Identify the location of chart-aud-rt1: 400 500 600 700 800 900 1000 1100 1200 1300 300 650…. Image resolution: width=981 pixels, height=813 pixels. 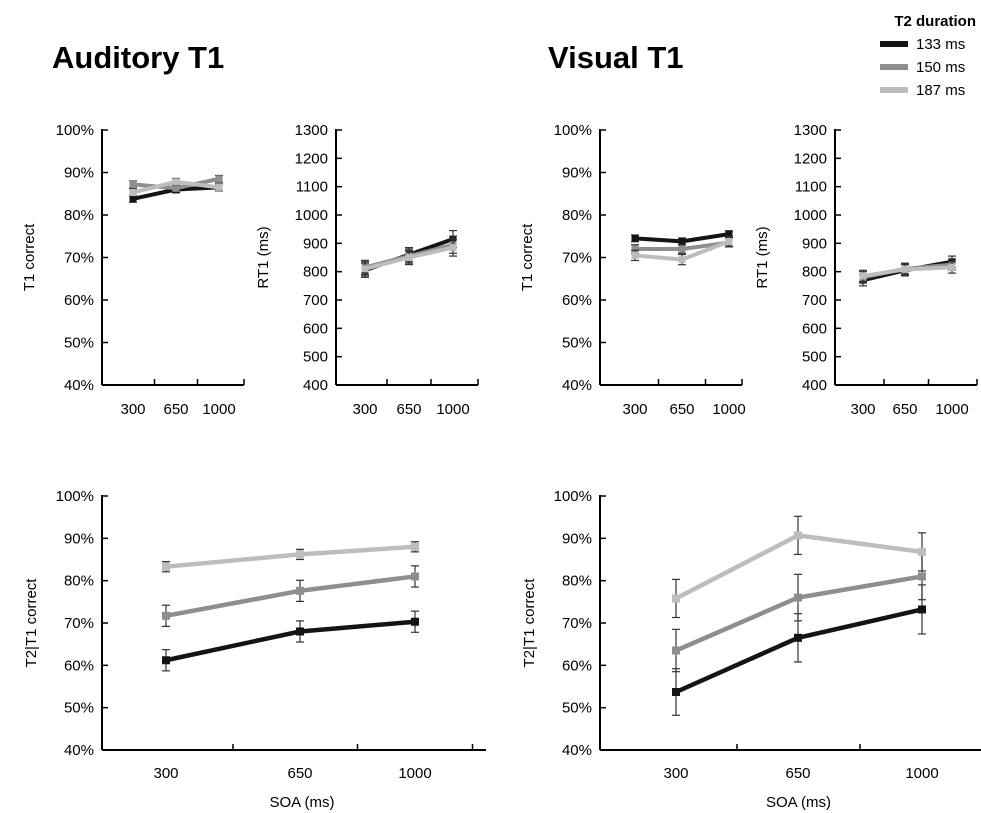
(367, 270).